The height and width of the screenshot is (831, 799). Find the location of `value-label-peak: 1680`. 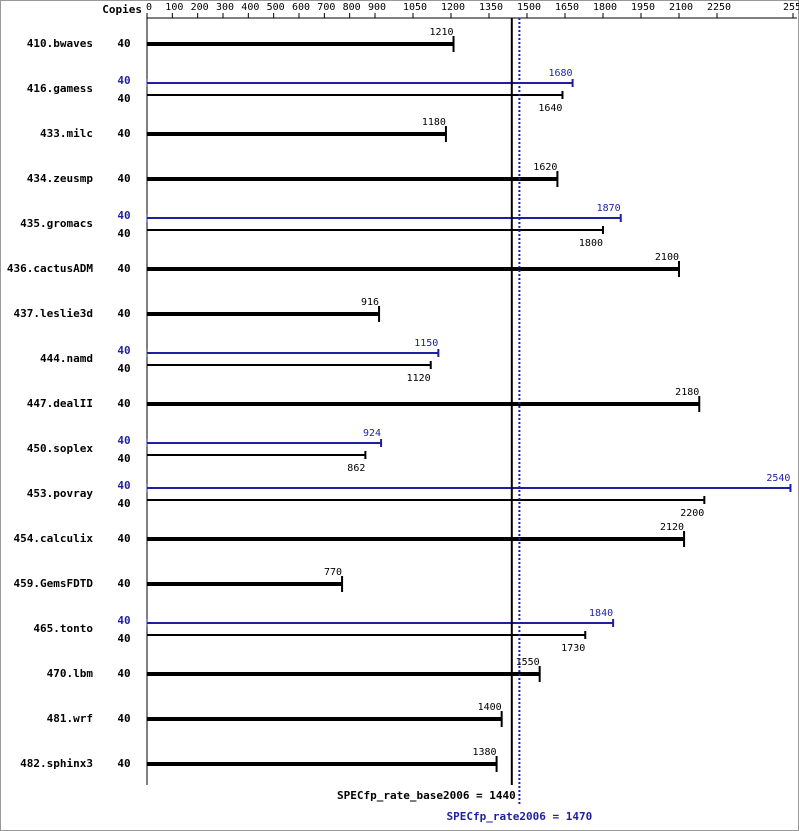

value-label-peak: 1680 is located at coordinates (561, 73).